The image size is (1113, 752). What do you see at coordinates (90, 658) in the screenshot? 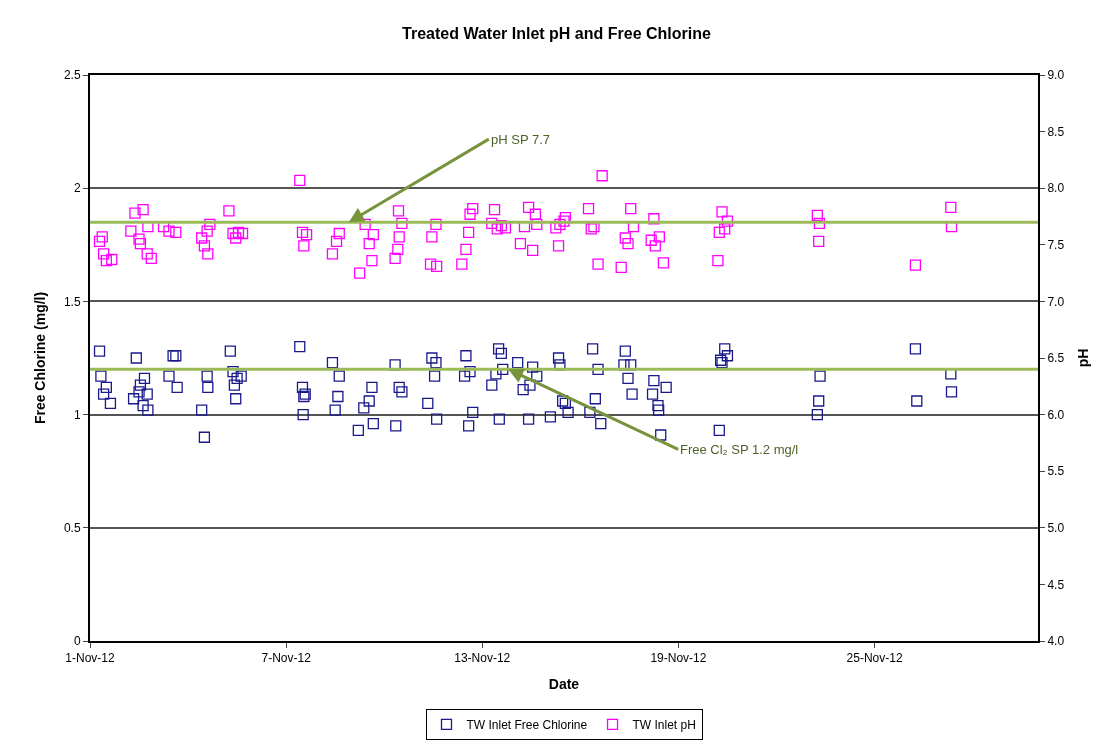
I see `x-tick-label: 1-Nov-12` at bounding box center [90, 658].